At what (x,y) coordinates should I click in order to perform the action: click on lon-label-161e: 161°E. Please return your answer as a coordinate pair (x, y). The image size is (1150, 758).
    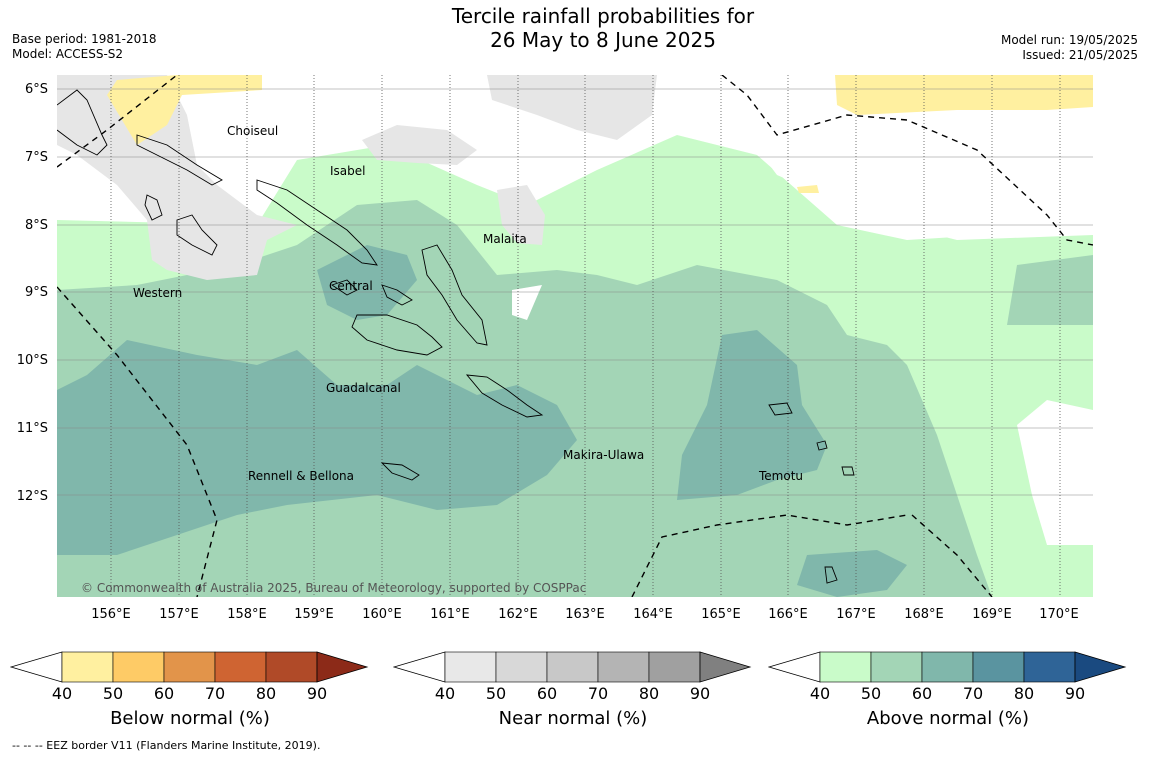
    Looking at the image, I should click on (450, 614).